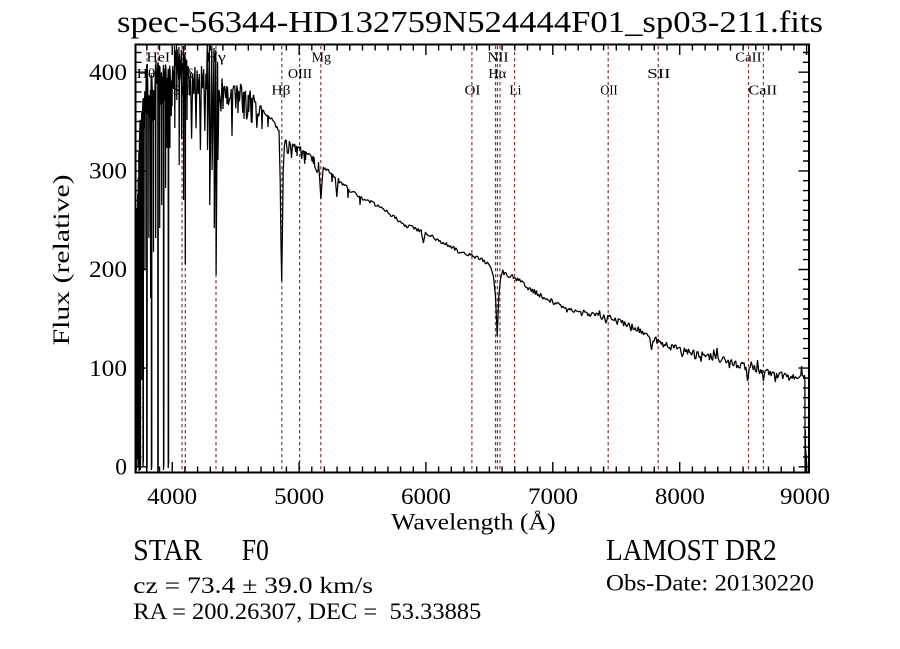 This screenshot has width=900, height=649. What do you see at coordinates (159, 56) in the screenshot?
I see `svg-text: HeI` at bounding box center [159, 56].